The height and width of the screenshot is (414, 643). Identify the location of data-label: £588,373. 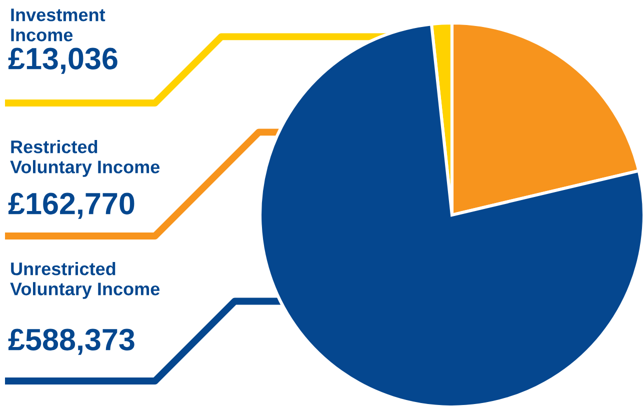
(71, 341).